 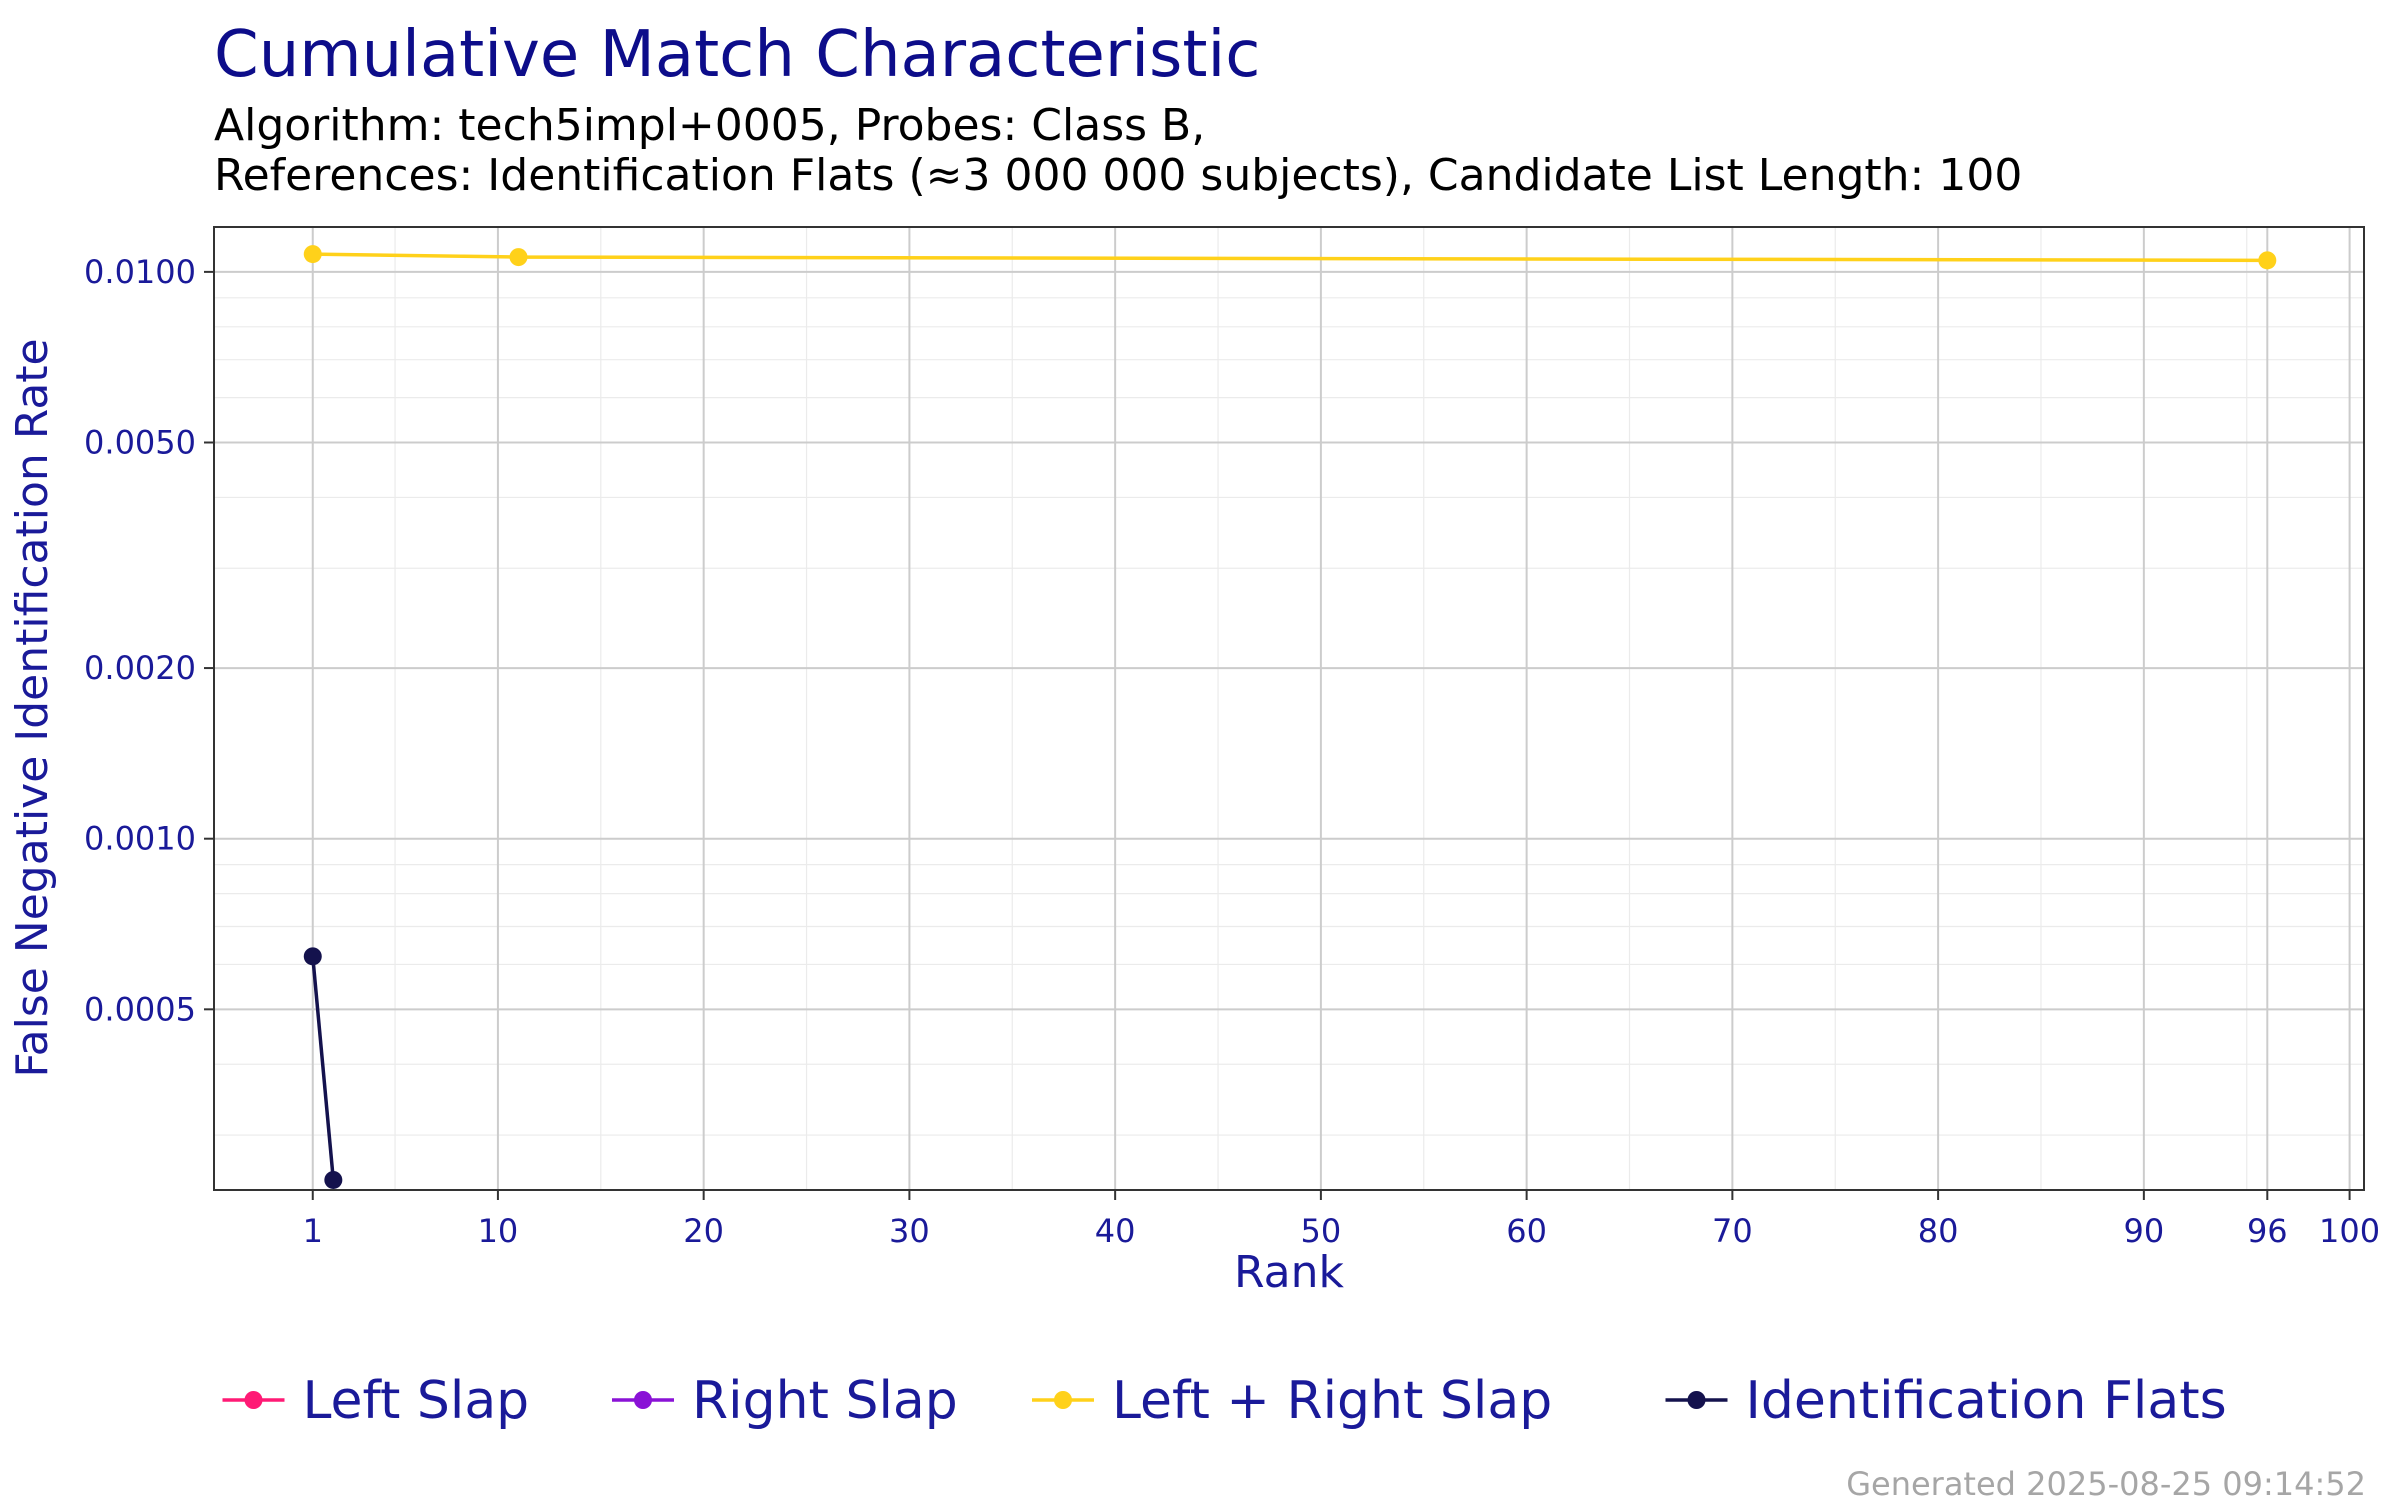 What do you see at coordinates (2349, 1231) in the screenshot?
I see `x-tick-label: 100` at bounding box center [2349, 1231].